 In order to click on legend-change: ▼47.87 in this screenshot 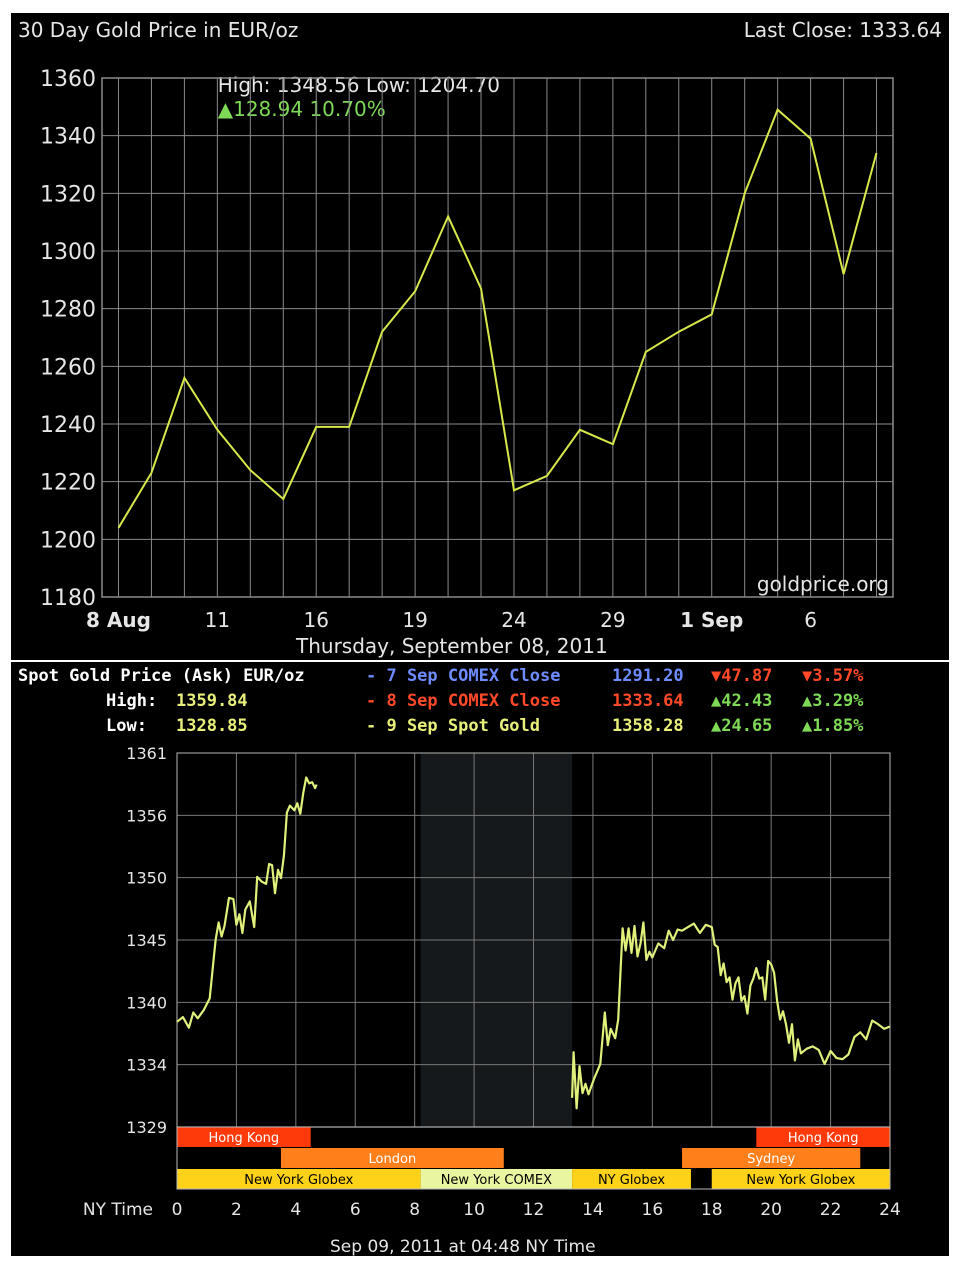, I will do `click(742, 676)`.